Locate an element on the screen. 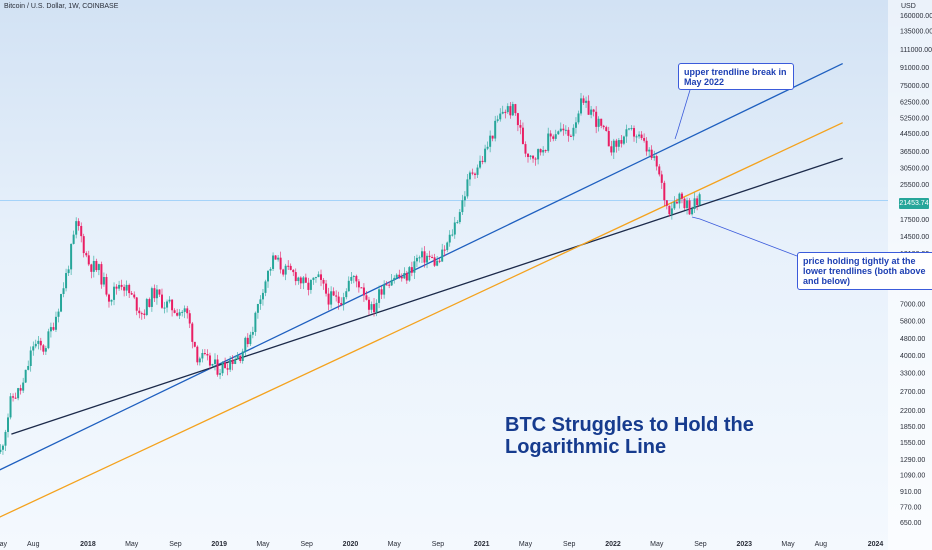  y-tick-label: 2200.00 is located at coordinates (912, 411).